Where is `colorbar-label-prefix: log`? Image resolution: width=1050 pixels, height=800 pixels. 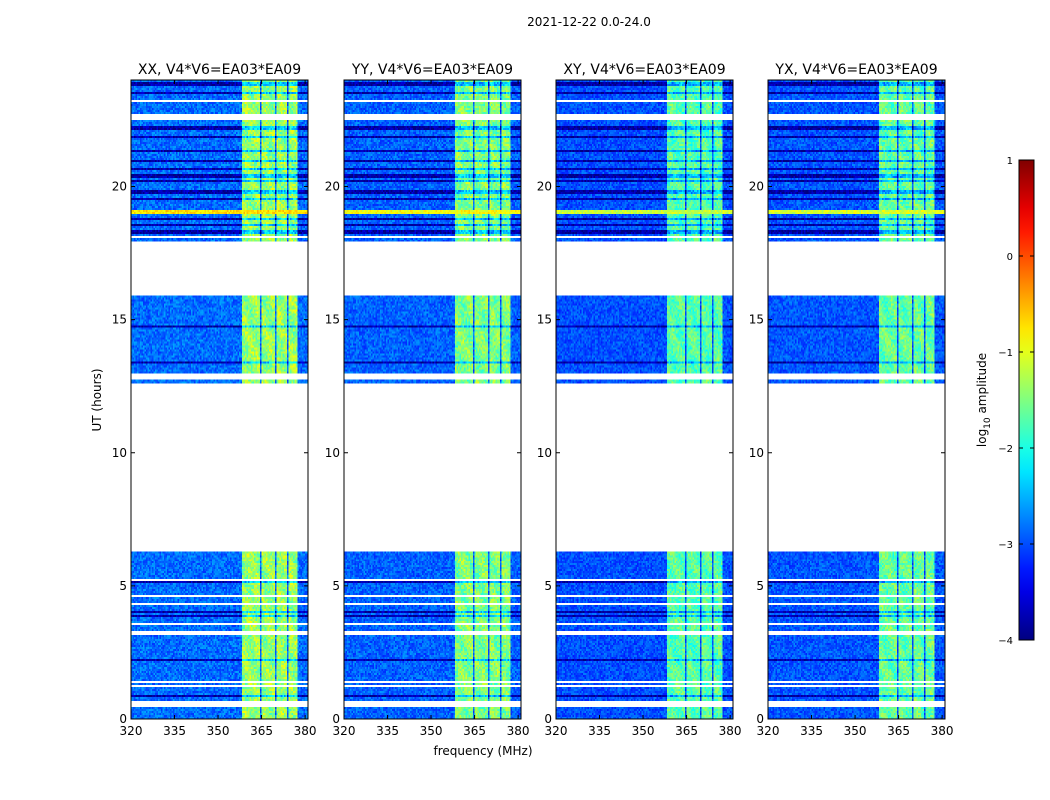
colorbar-label-prefix: log is located at coordinates (982, 438).